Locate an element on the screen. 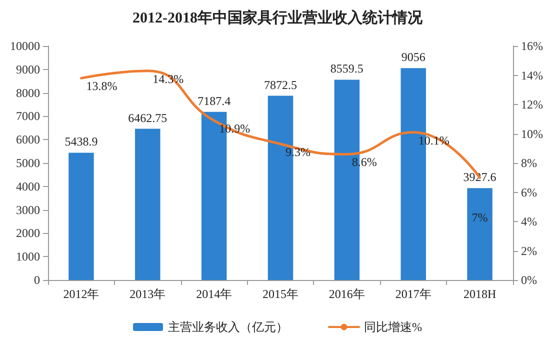 The image size is (555, 342). y-tick-label: 9000 is located at coordinates (28, 69).